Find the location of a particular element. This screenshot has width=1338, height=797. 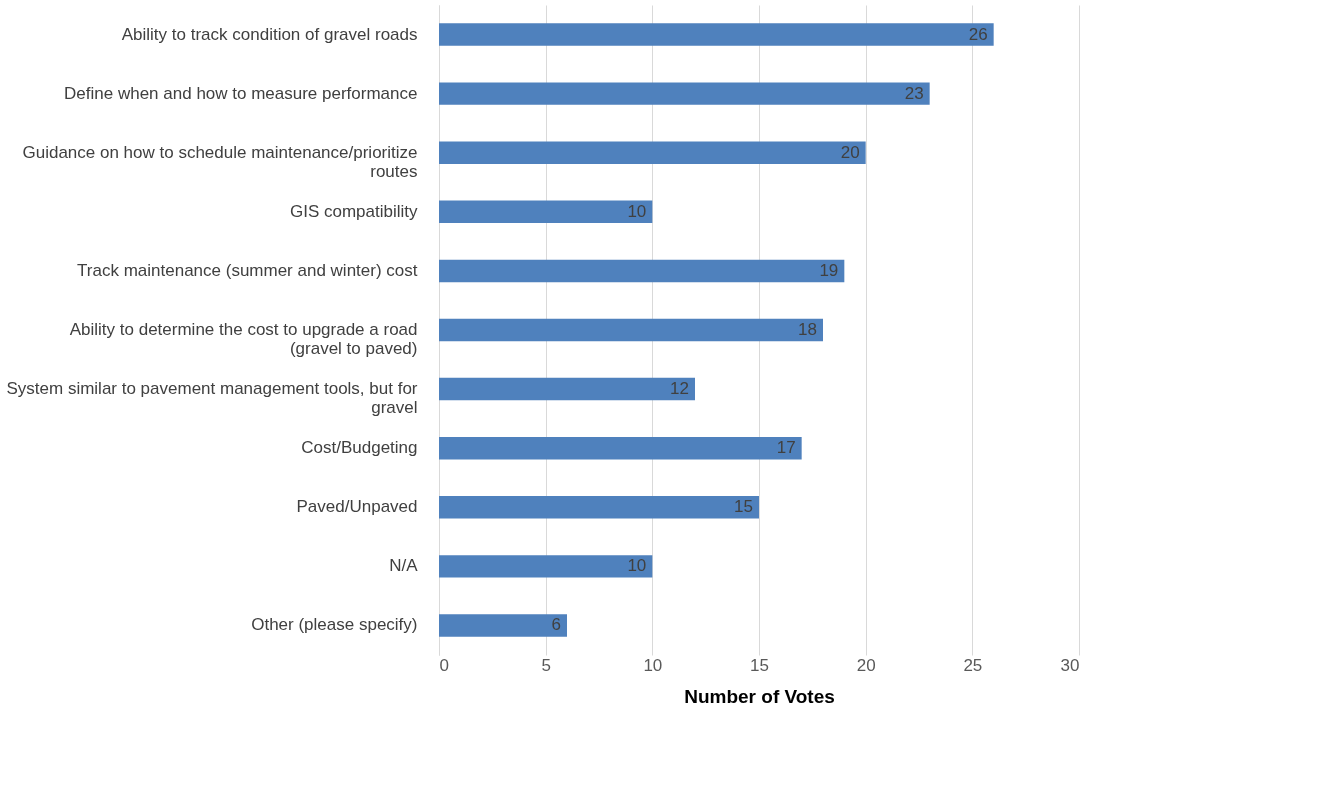

y-tick-label: Ability to track condition of gravel roads is located at coordinates (269, 34).